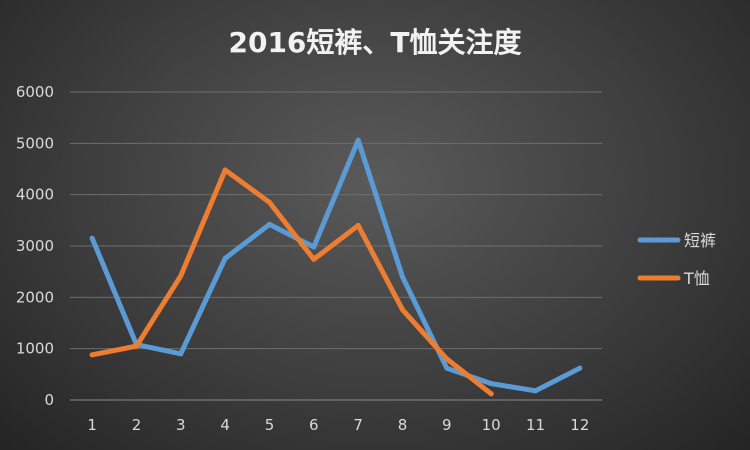  What do you see at coordinates (35, 195) in the screenshot?
I see `y-tick-label: 4000` at bounding box center [35, 195].